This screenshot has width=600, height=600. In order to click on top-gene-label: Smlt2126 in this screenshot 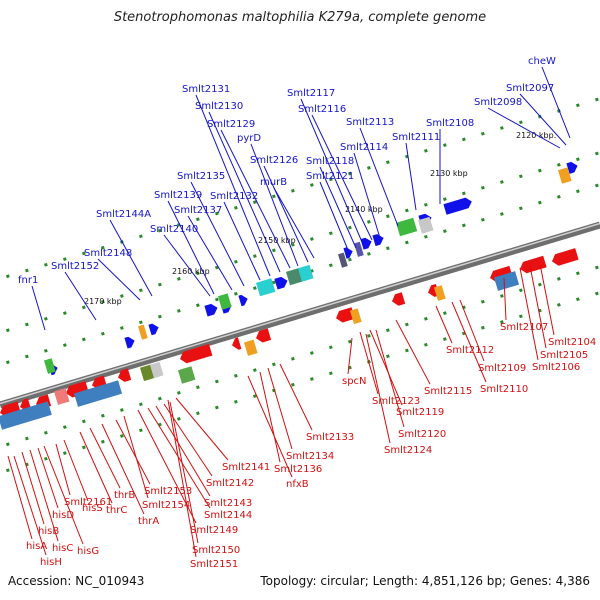, I will do `click(274, 160)`.